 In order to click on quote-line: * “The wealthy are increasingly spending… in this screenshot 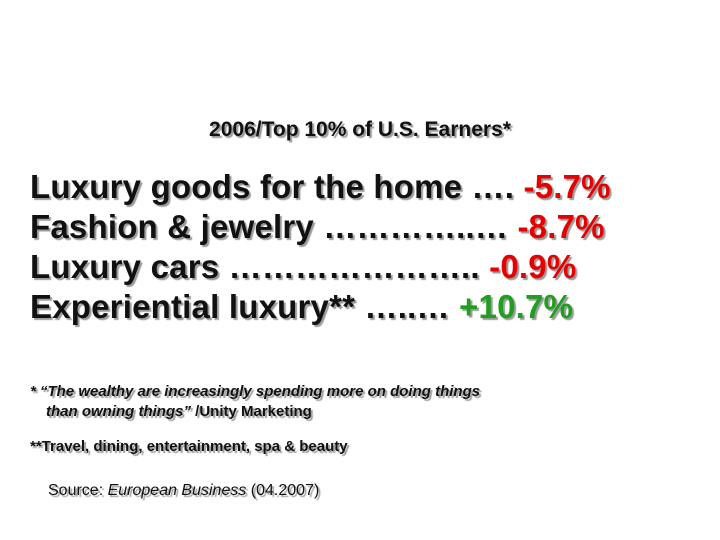, I will do `click(255, 391)`.